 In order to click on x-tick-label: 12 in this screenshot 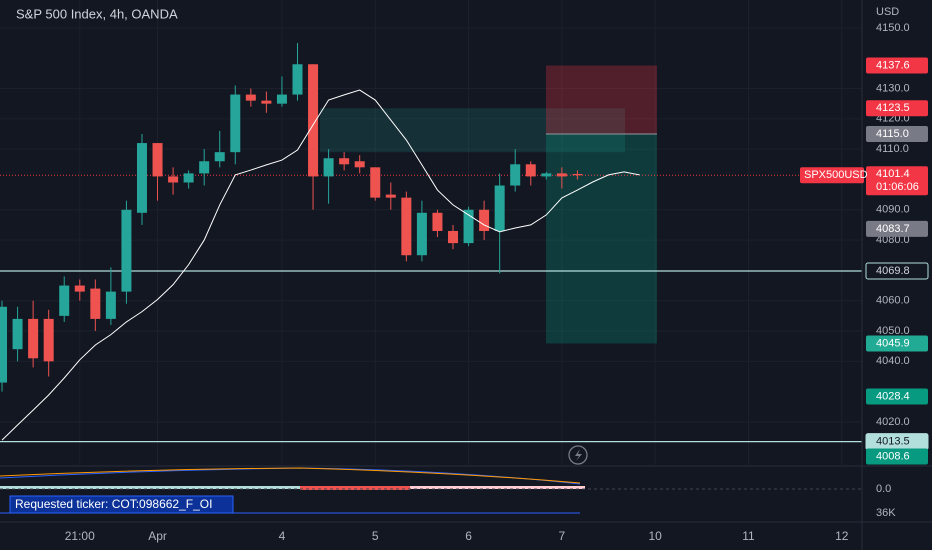, I will do `click(842, 536)`.